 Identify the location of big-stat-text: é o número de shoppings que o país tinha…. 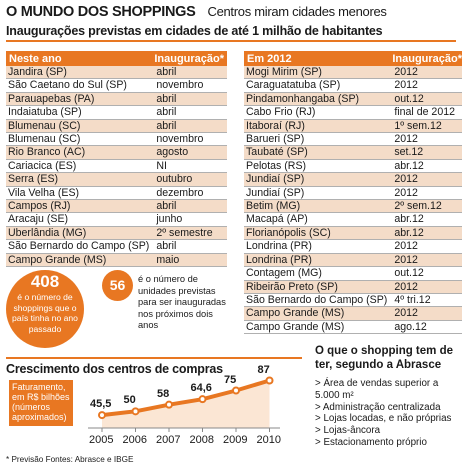
(45, 313).